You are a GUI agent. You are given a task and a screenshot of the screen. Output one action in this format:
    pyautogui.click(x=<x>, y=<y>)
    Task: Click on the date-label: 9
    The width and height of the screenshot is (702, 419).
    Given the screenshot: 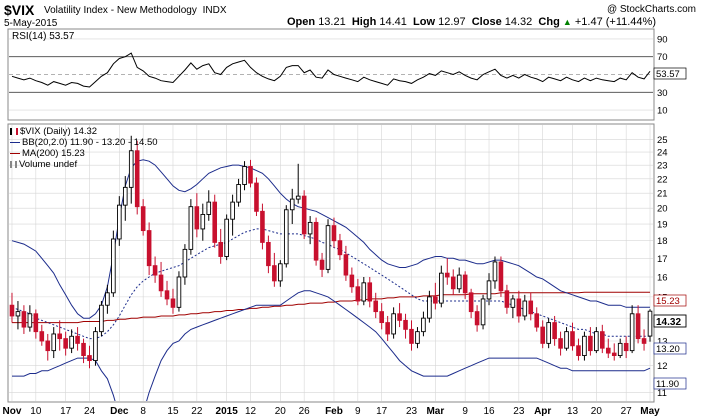 What is the action you would take?
    pyautogui.click(x=465, y=411)
    